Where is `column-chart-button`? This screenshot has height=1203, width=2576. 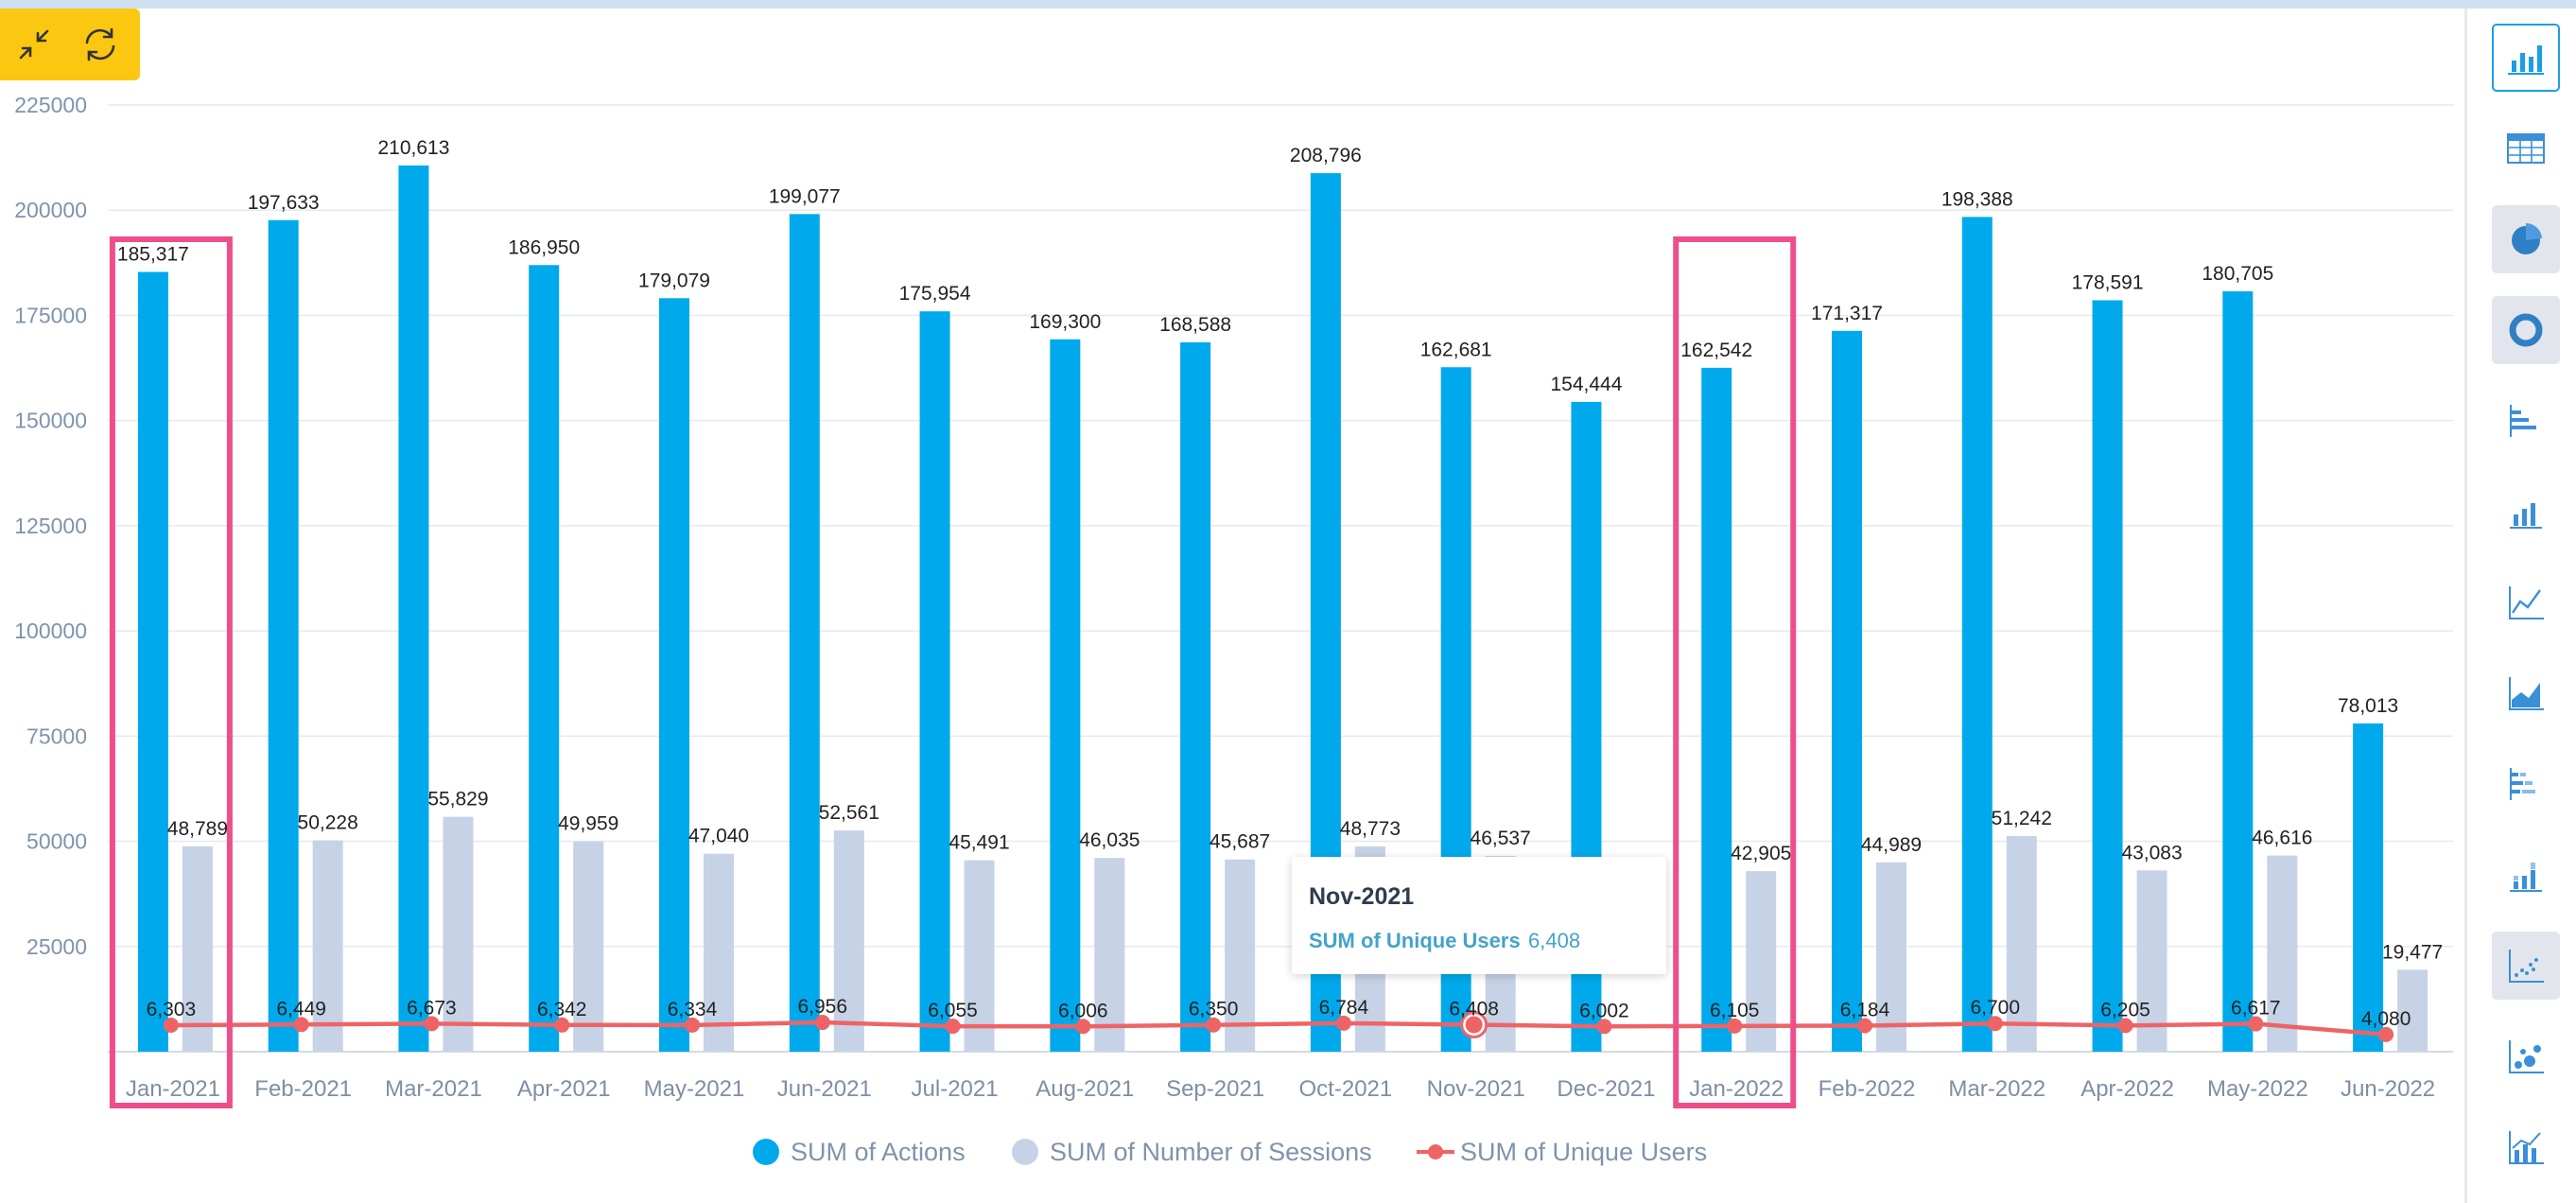 column-chart-button is located at coordinates (2526, 58).